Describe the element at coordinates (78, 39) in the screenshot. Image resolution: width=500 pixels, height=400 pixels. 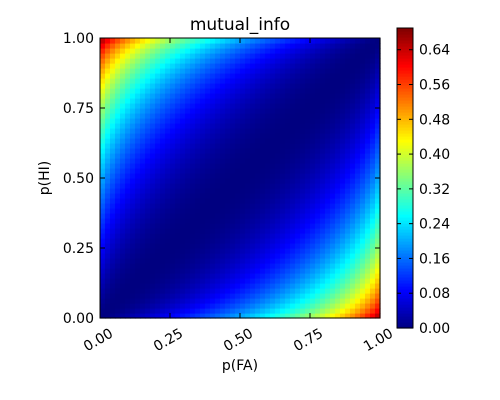
I see `y-tick-label: 1.00` at that location.